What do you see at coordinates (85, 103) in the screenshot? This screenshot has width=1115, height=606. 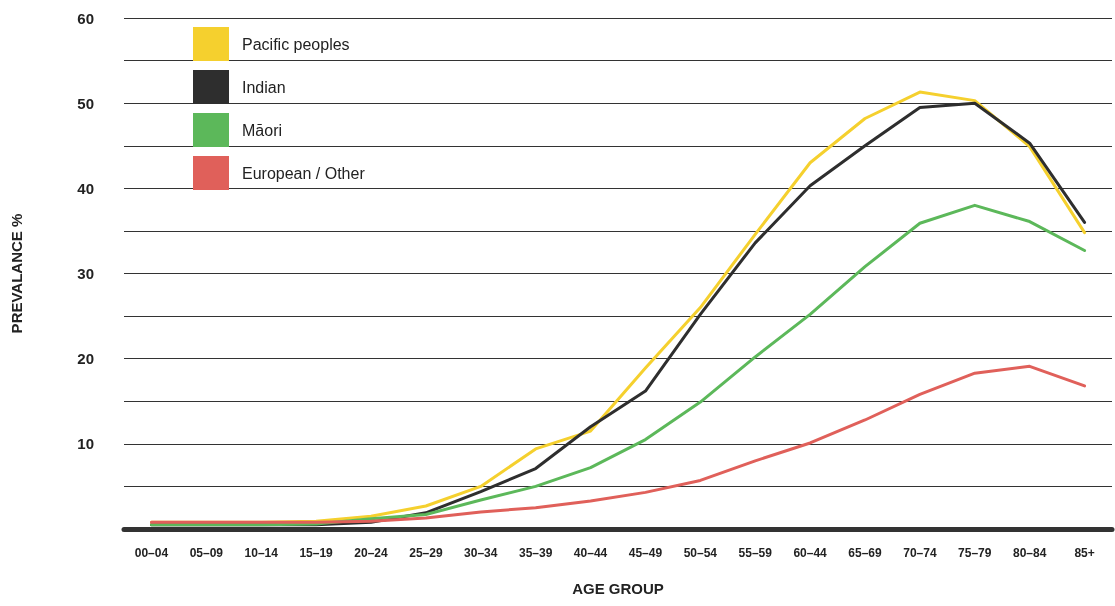 I see `y-tick-label: 50` at bounding box center [85, 103].